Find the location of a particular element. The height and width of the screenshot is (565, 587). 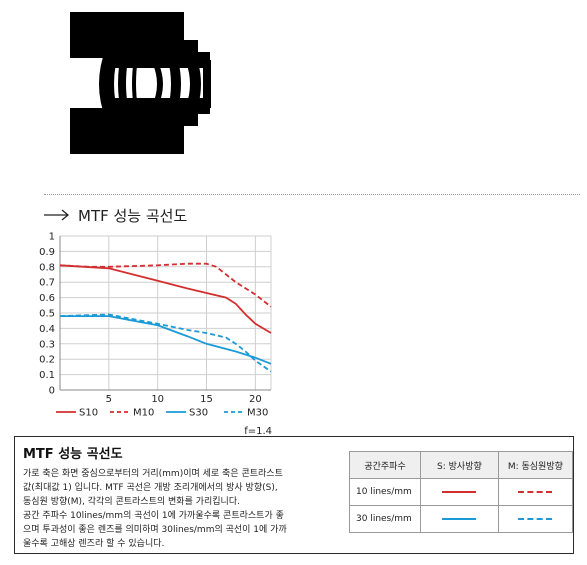

dashed-blue-swatch is located at coordinates (535, 518).